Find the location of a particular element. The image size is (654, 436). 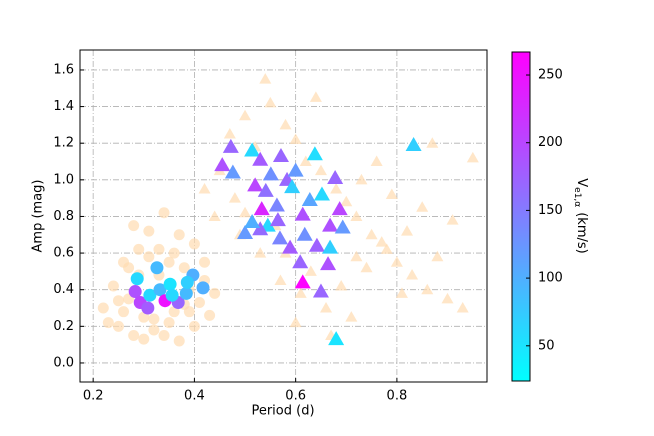

y-tick-label: 1.0 is located at coordinates (63, 179).